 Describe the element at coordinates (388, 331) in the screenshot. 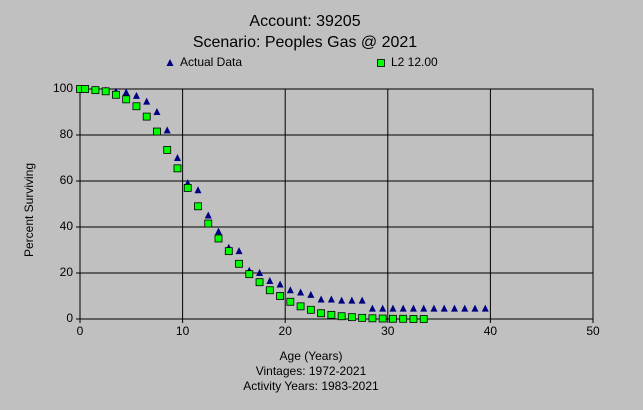

I see `x-tick-label: 30` at that location.